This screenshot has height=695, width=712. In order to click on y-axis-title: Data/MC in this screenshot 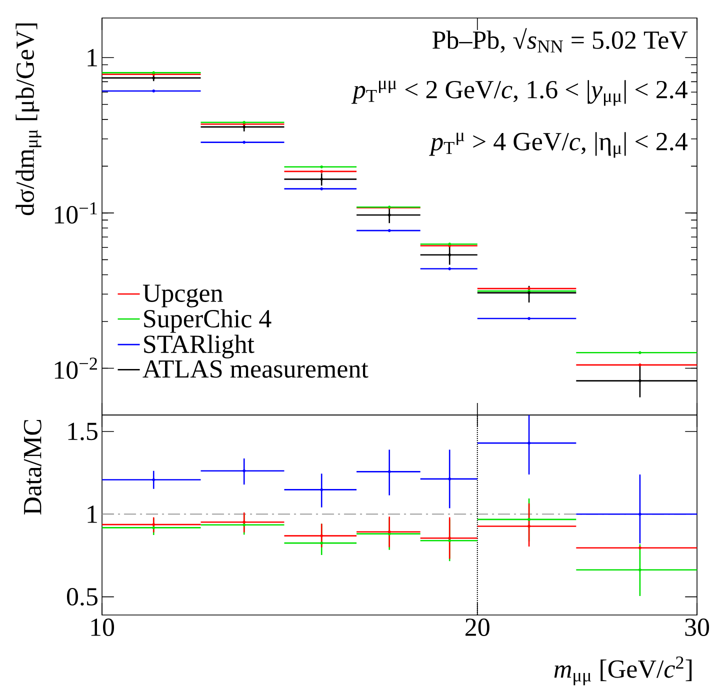, I will do `click(33, 467)`.